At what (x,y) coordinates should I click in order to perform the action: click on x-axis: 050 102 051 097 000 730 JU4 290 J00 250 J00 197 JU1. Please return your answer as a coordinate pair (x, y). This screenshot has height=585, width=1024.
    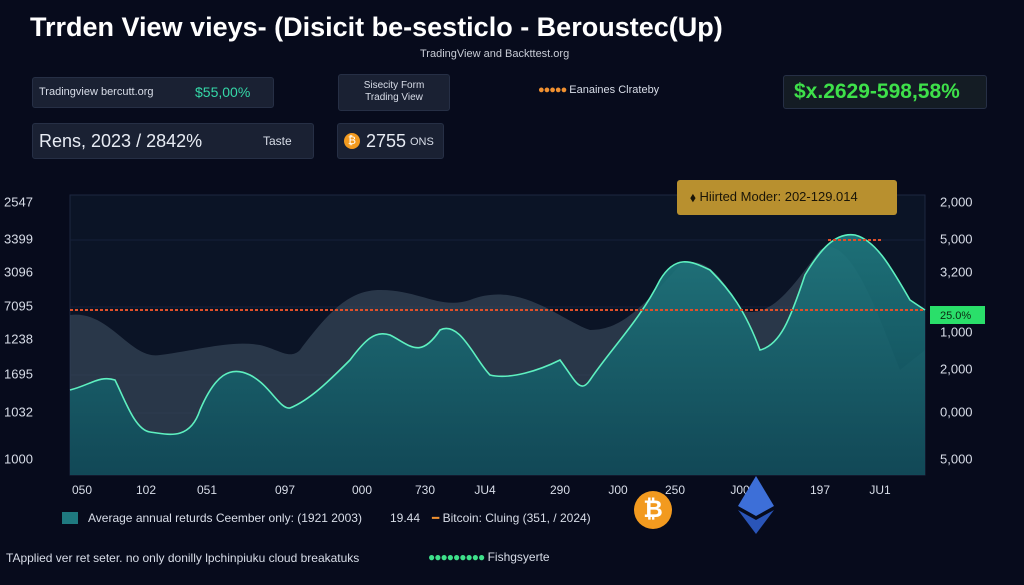
    Looking at the image, I should click on (481, 490).